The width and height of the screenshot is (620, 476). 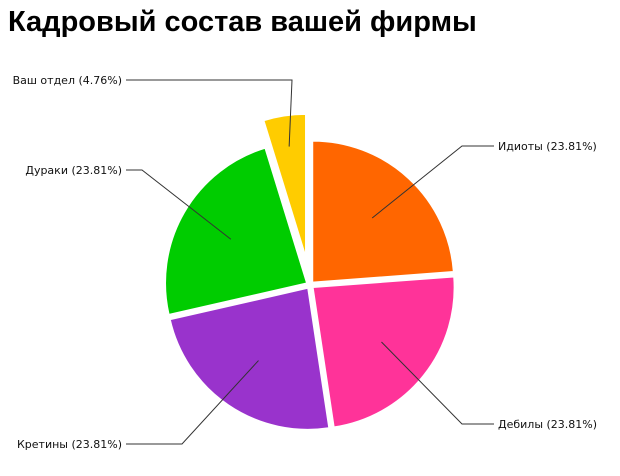 I want to click on slice-label: Ваш отдел (4.76%), so click(x=67, y=80).